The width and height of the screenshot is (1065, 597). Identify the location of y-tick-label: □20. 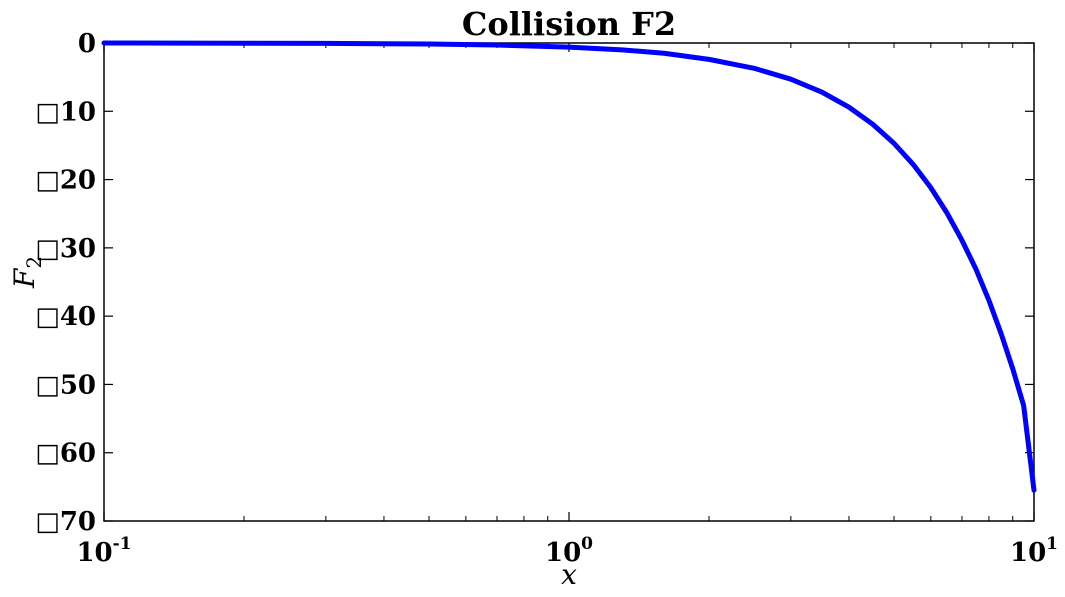
(65, 181).